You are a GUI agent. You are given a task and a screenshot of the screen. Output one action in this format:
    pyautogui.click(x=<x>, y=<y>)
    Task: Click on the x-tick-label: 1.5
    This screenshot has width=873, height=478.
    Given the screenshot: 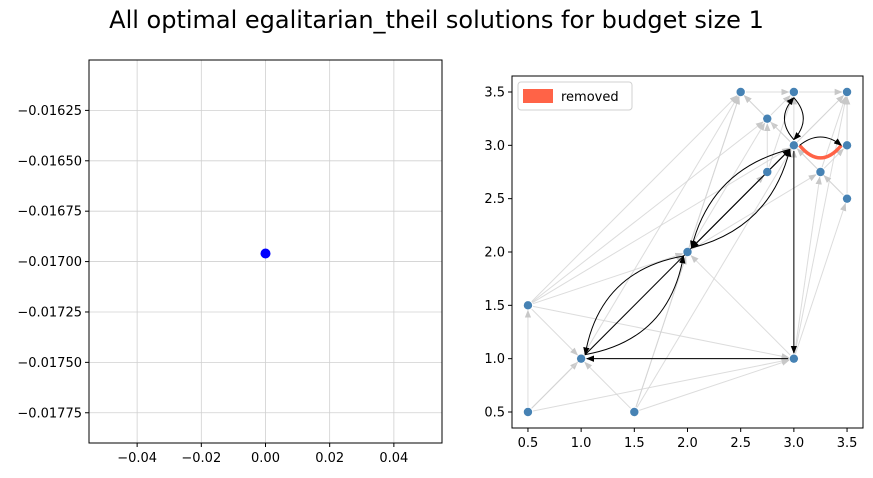 What is the action you would take?
    pyautogui.click(x=634, y=443)
    